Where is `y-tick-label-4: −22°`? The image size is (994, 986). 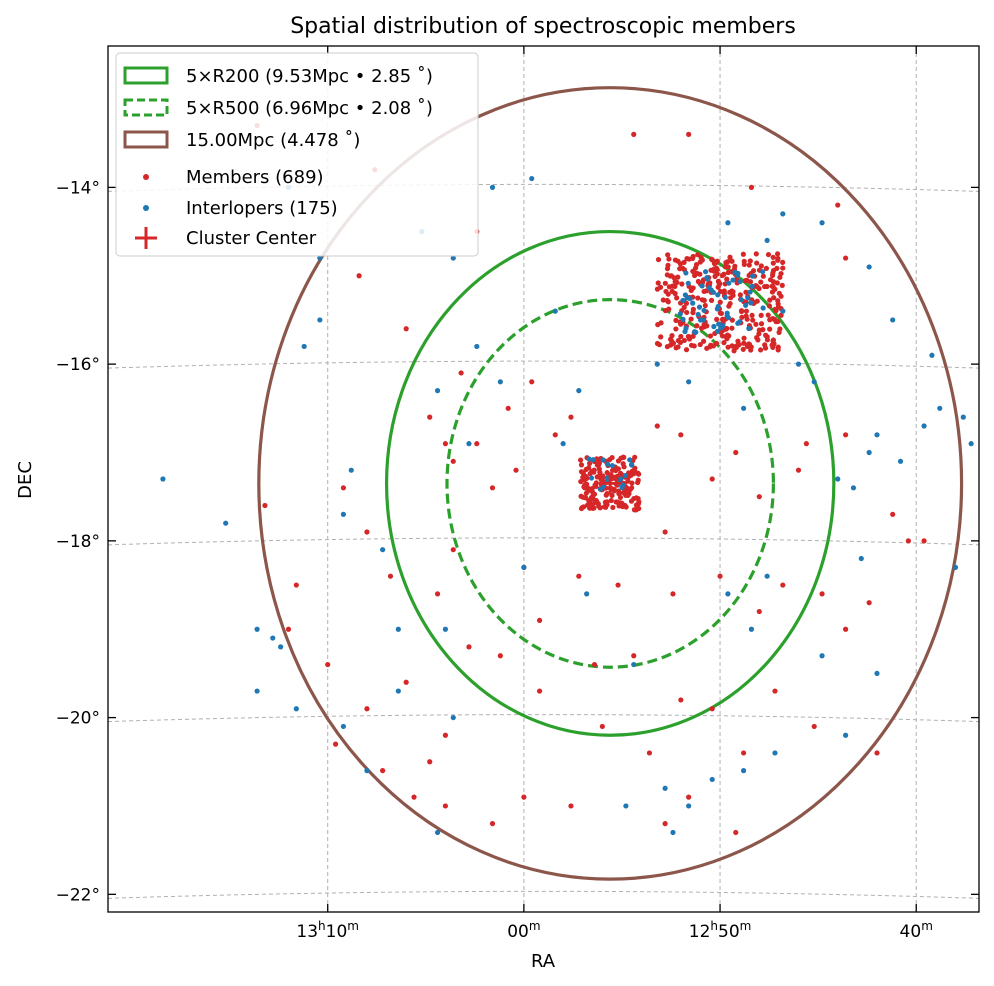
y-tick-label-4: −22° is located at coordinates (78, 895).